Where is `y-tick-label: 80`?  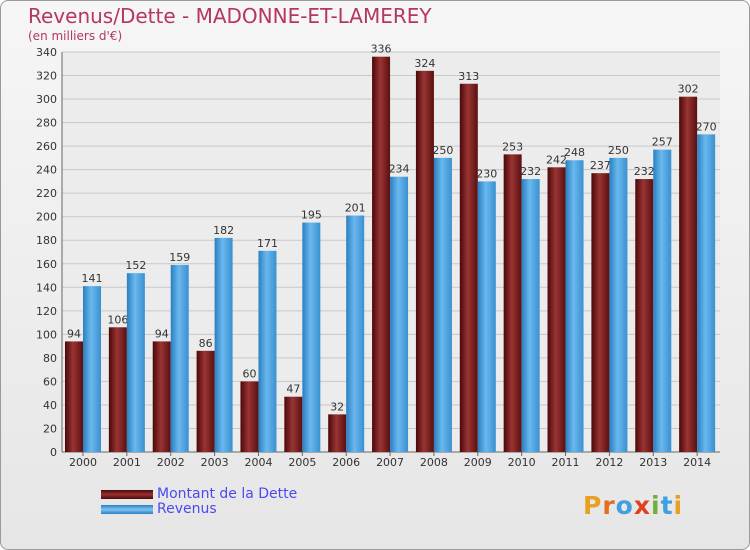 y-tick-label: 80 is located at coordinates (50, 358).